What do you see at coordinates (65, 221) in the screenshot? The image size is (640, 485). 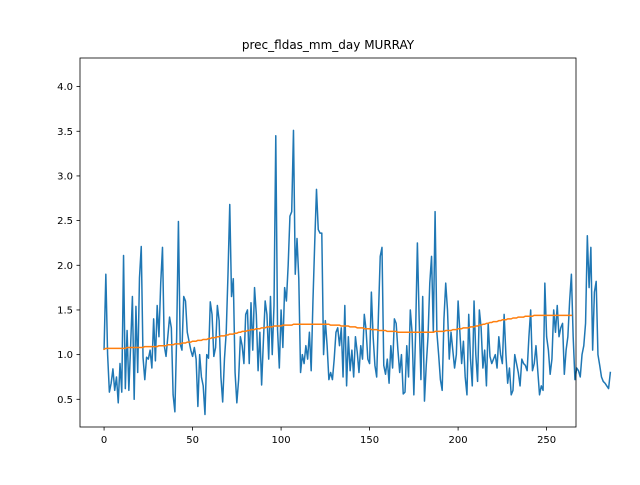 I see `y-tick-label: 2.5` at bounding box center [65, 221].